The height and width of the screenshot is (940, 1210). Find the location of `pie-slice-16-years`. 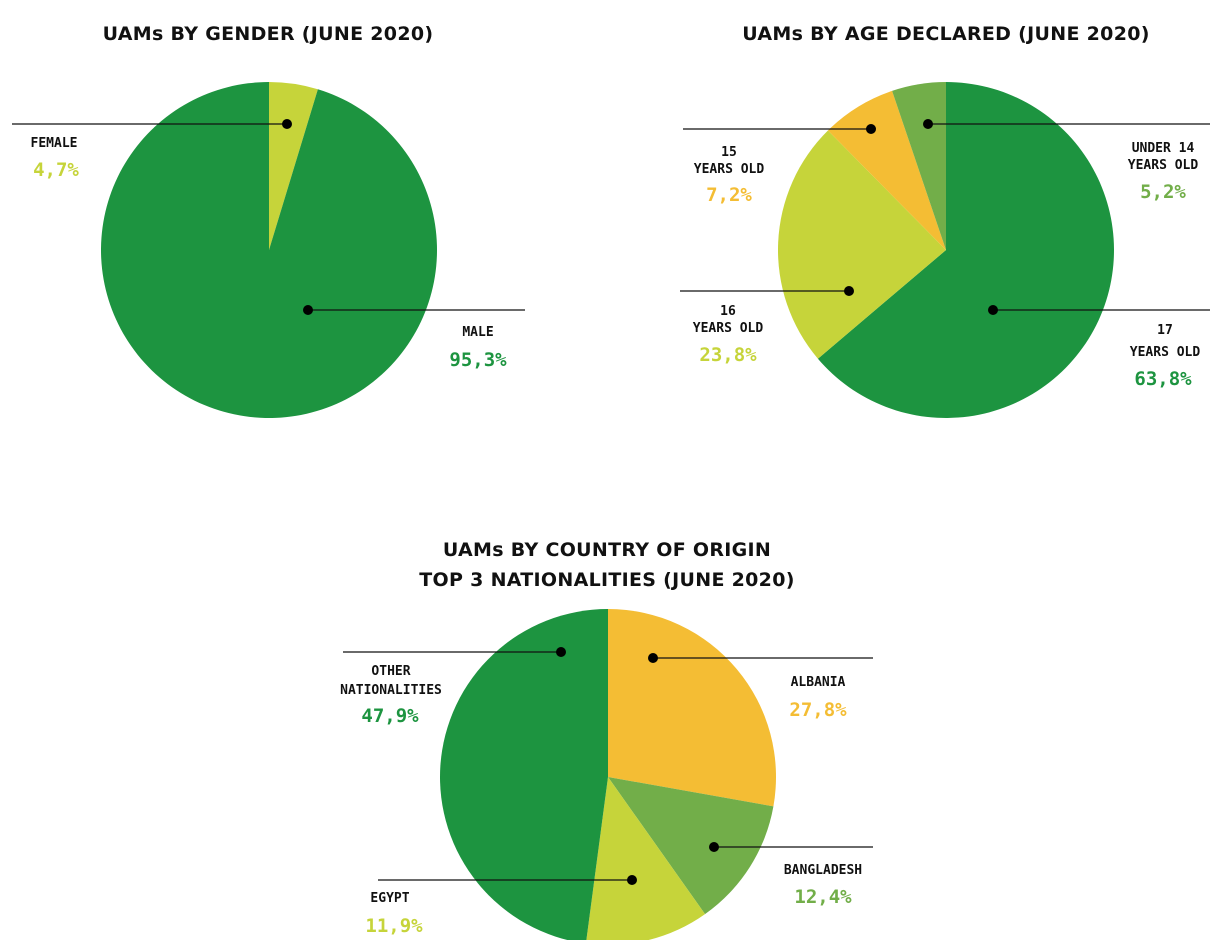

pie-slice-16-years is located at coordinates (861, 244).